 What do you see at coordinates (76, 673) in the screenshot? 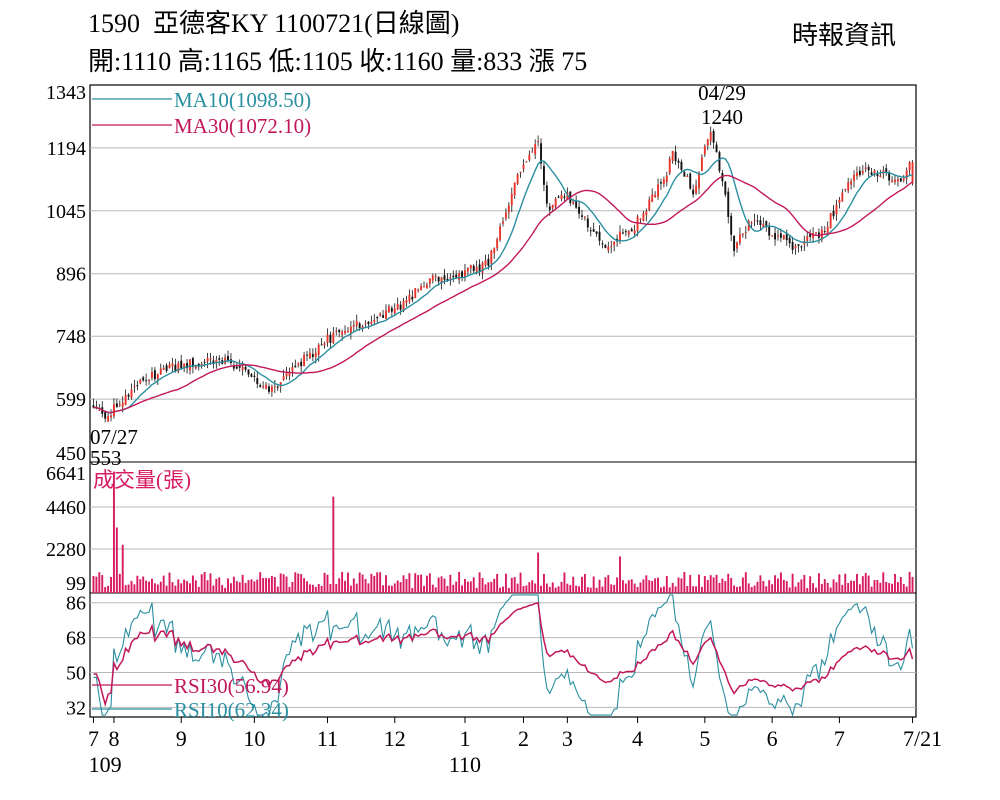
I see `rsi-tick-label: 50` at bounding box center [76, 673].